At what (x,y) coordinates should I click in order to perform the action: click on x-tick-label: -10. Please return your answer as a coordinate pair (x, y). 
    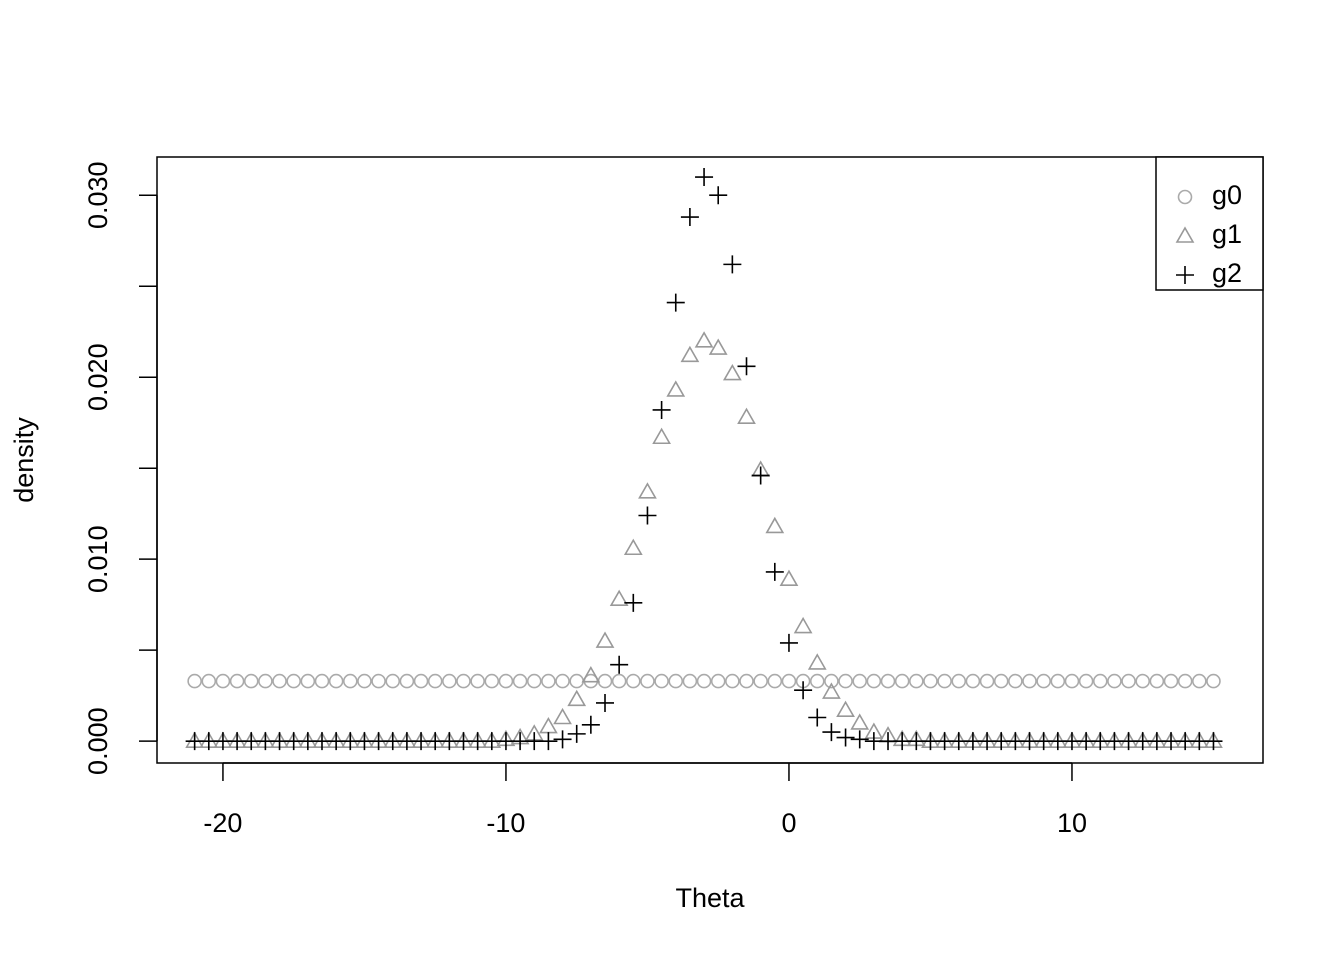
    Looking at the image, I should click on (505, 823).